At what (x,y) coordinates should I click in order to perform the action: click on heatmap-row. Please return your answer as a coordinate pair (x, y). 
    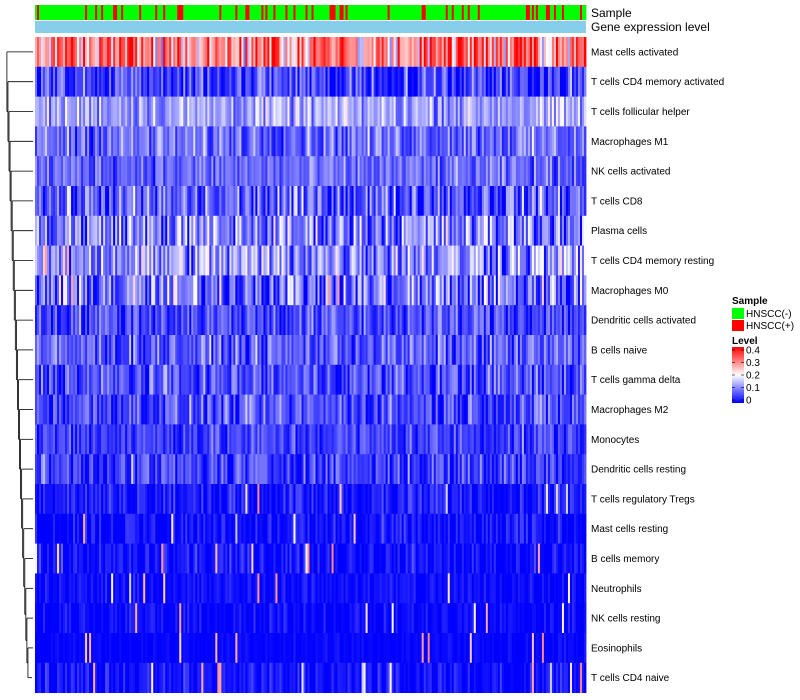
    Looking at the image, I should click on (311, 201).